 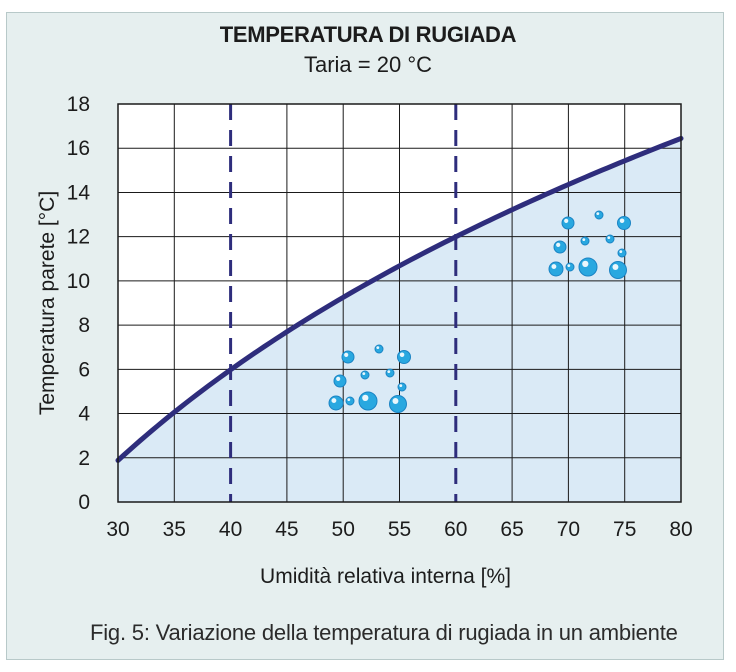 What do you see at coordinates (79, 192) in the screenshot?
I see `y-tick-label: 14` at bounding box center [79, 192].